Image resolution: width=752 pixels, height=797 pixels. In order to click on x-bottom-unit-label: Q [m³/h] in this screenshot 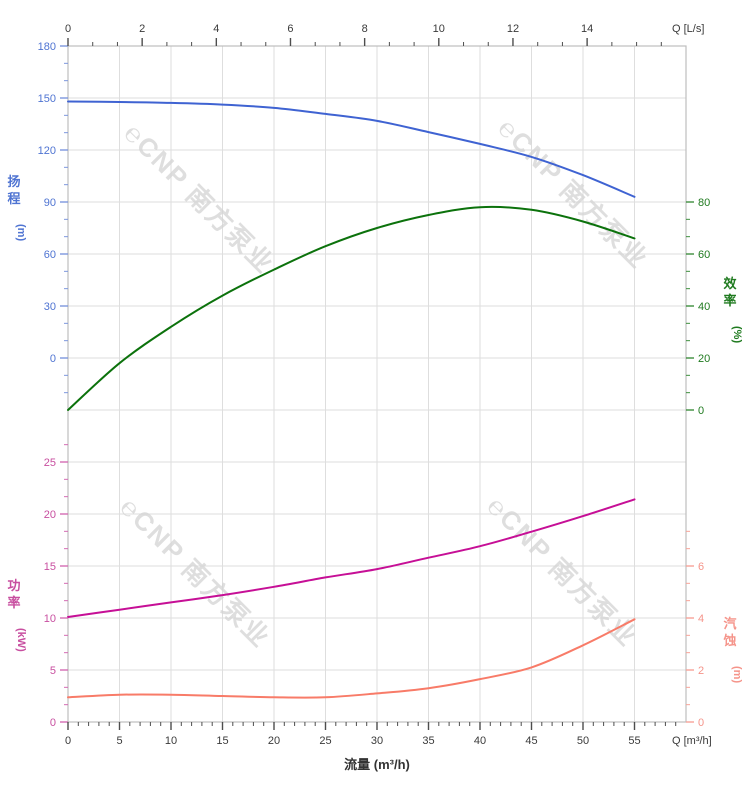, I will do `click(692, 741)`.